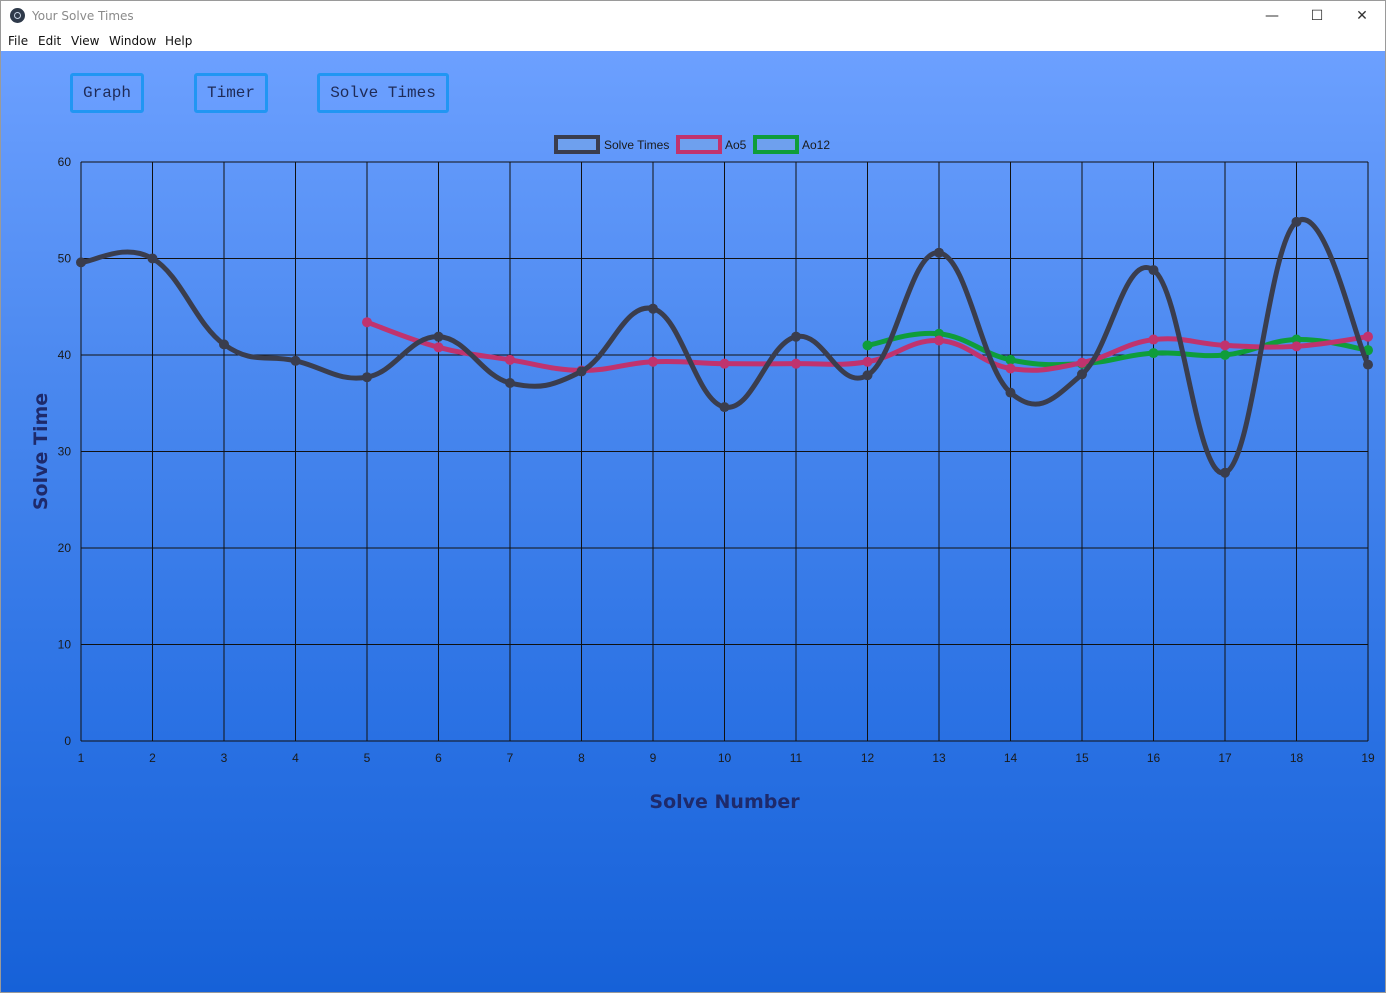 This screenshot has width=1386, height=993. What do you see at coordinates (295, 758) in the screenshot?
I see `x-tick-label: 4` at bounding box center [295, 758].